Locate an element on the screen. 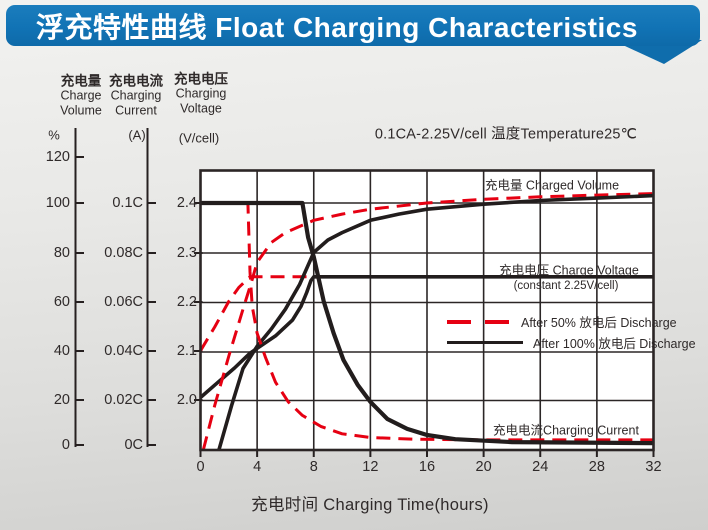 The width and height of the screenshot is (708, 530). voltage-axis-title-en2: Voltage is located at coordinates (201, 108).